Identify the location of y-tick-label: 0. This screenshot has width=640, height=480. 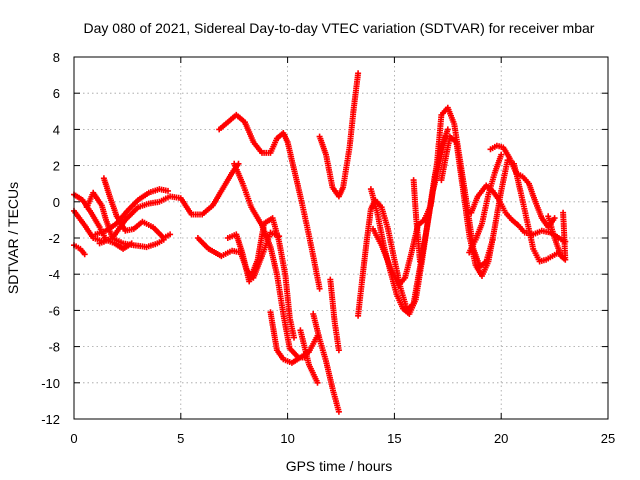
(56, 202).